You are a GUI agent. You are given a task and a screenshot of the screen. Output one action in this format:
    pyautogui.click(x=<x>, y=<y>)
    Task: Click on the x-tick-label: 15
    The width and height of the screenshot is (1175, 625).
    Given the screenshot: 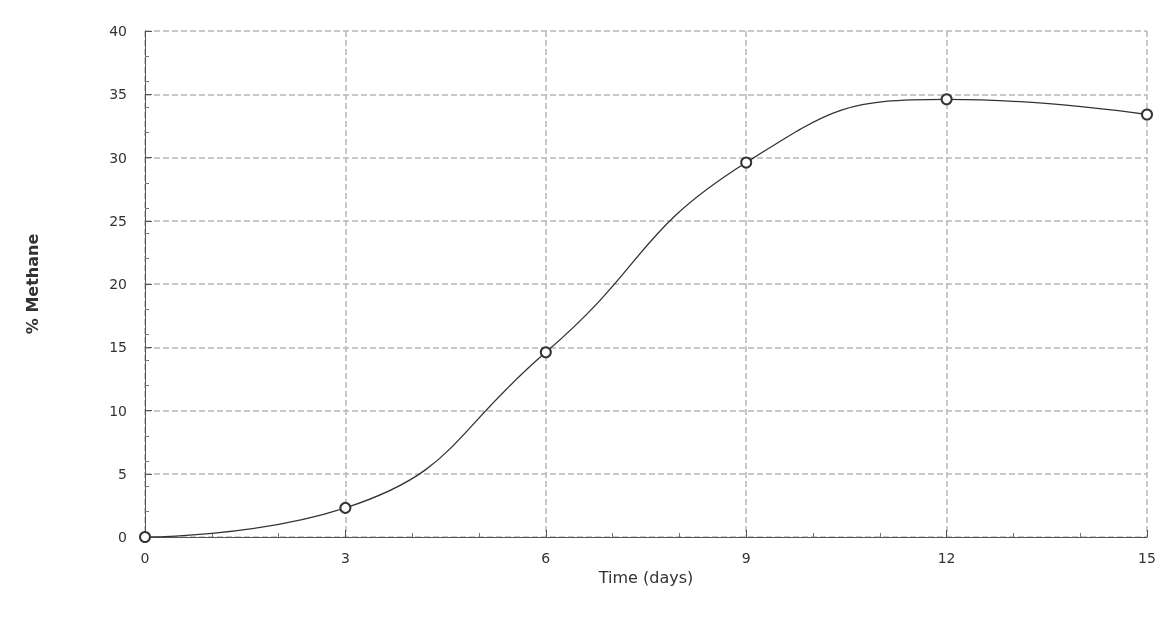 What is the action you would take?
    pyautogui.click(x=1147, y=558)
    